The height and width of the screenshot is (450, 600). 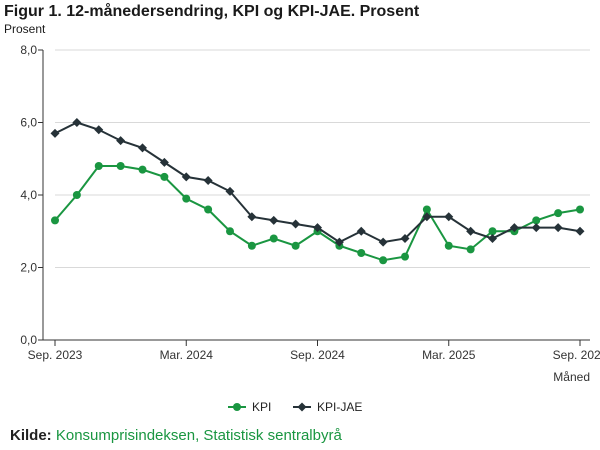 What do you see at coordinates (576, 355) in the screenshot?
I see `x-tick-label: Sep. 2025` at bounding box center [576, 355].